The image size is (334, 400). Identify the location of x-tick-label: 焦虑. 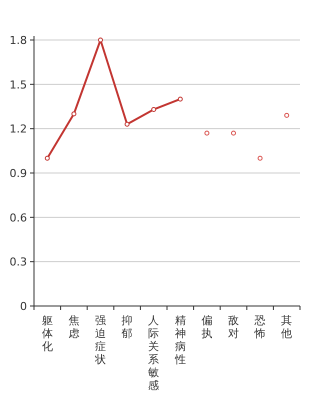
(74, 327).